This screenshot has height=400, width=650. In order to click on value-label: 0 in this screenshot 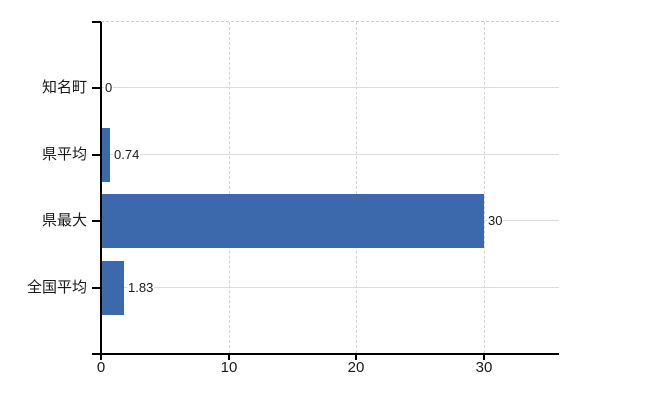, I will do `click(109, 88)`.